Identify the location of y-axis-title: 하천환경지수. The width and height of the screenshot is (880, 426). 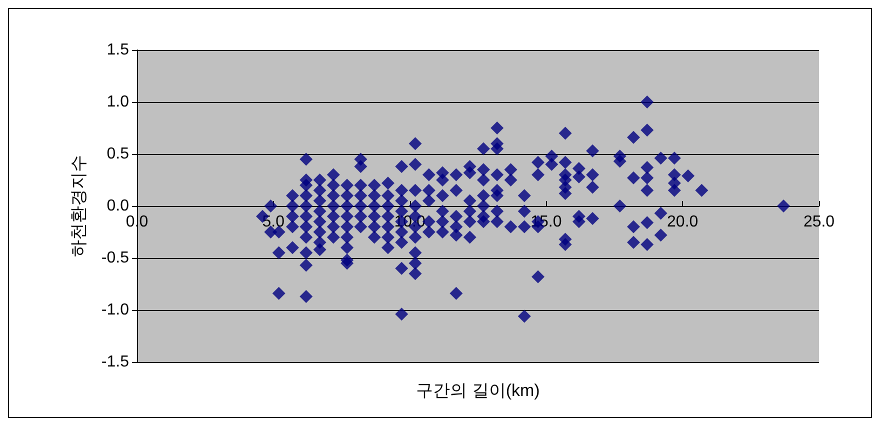
(78, 206).